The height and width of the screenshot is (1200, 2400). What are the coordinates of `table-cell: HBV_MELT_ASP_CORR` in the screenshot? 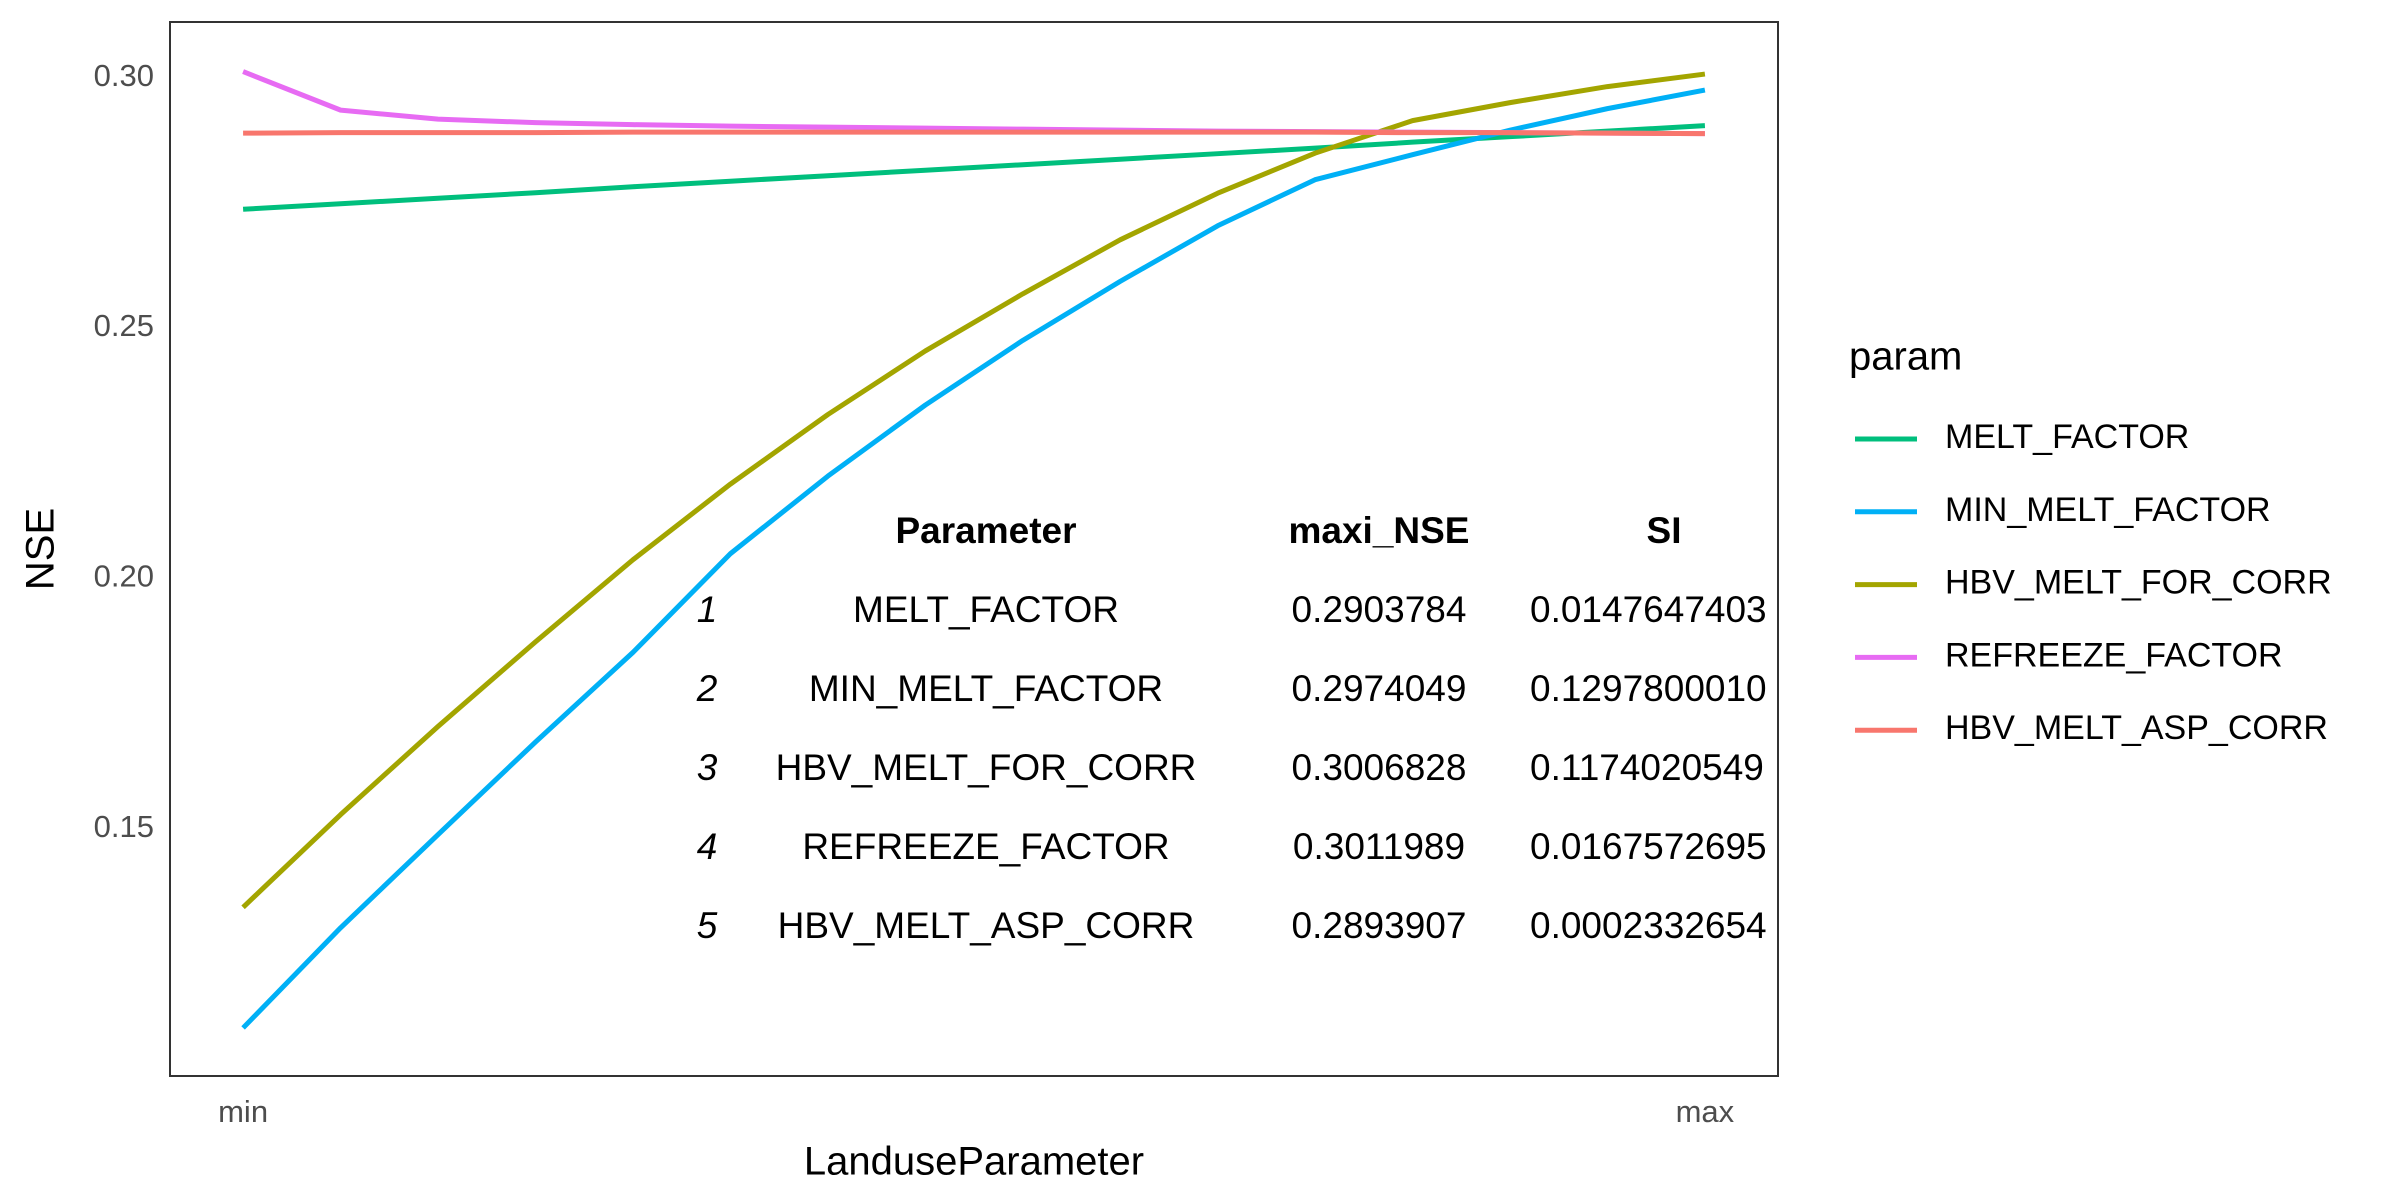 It's located at (986, 925).